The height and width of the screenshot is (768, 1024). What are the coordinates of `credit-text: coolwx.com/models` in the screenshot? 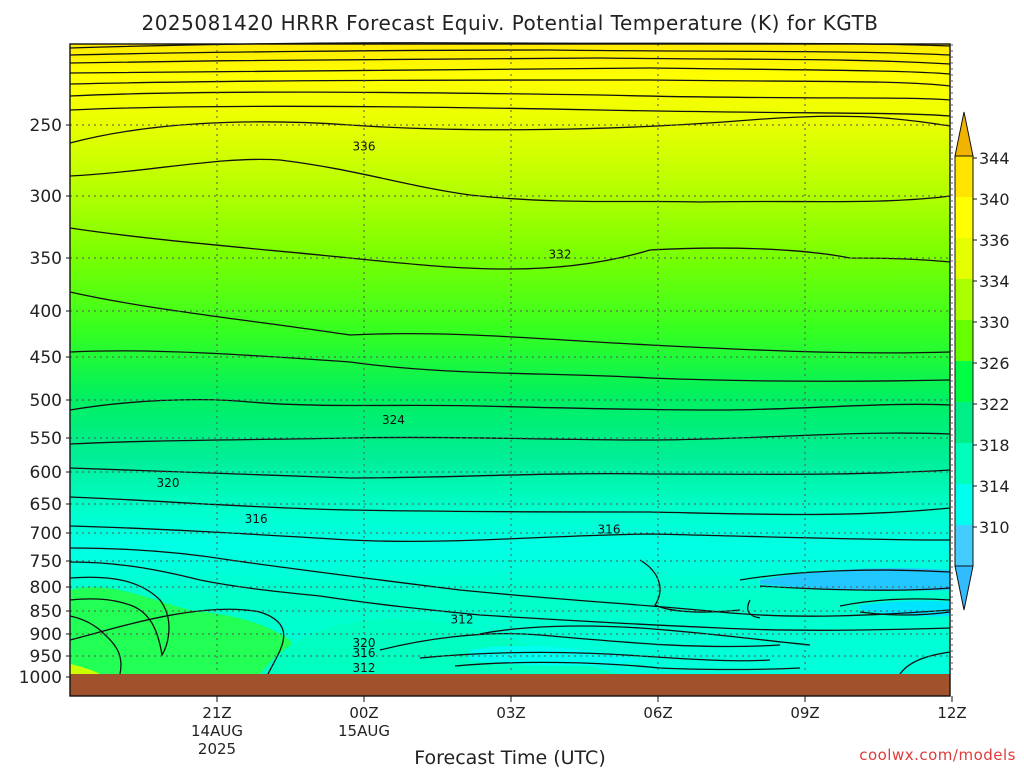 It's located at (937, 755).